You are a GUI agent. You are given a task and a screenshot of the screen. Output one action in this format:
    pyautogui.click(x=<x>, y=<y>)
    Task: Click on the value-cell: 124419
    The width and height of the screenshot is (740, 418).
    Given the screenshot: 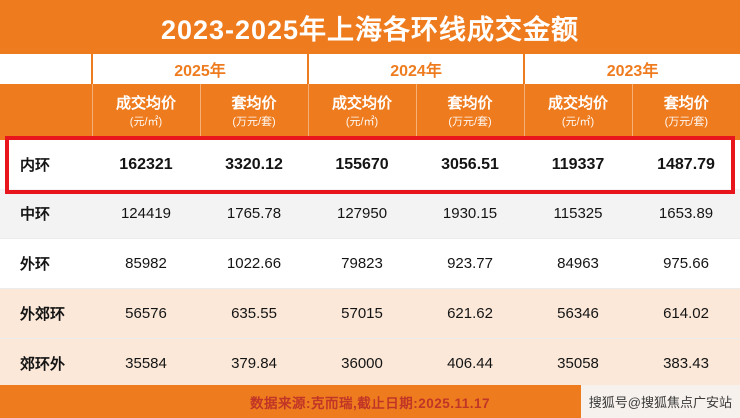 What is the action you would take?
    pyautogui.click(x=146, y=214)
    